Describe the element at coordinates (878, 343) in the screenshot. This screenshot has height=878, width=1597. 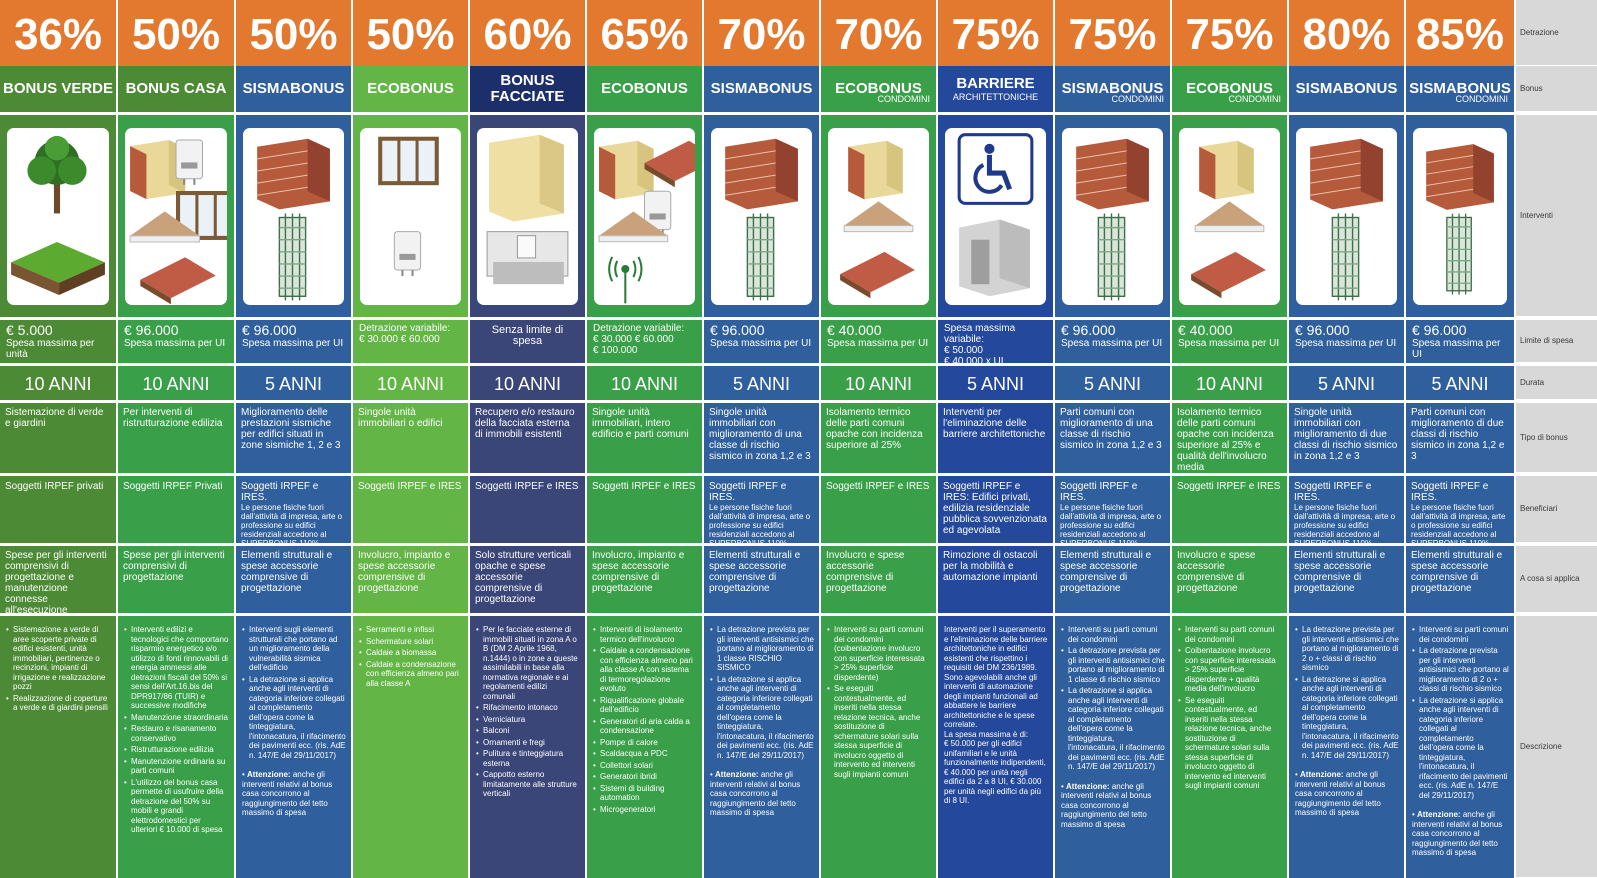
I see `limite-note: Spesa massima per UI` at that location.